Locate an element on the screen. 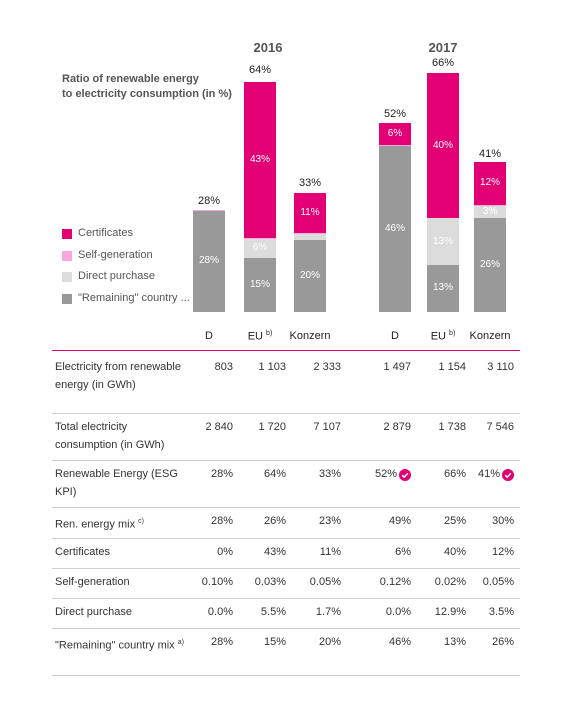  cell-text: 7 546 is located at coordinates (500, 427).